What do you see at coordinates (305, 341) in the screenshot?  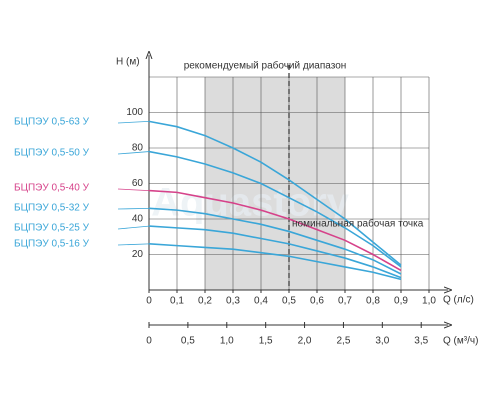 I see `x2-tick-label: 2,0` at bounding box center [305, 341].